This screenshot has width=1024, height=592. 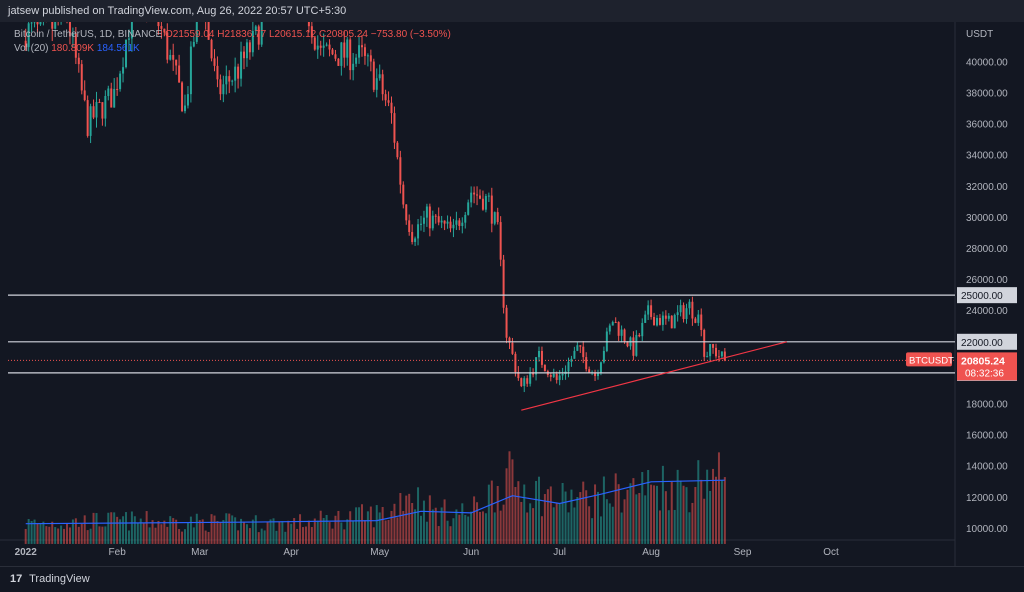 What do you see at coordinates (59, 579) in the screenshot?
I see `footer-brand: TradingView` at bounding box center [59, 579].